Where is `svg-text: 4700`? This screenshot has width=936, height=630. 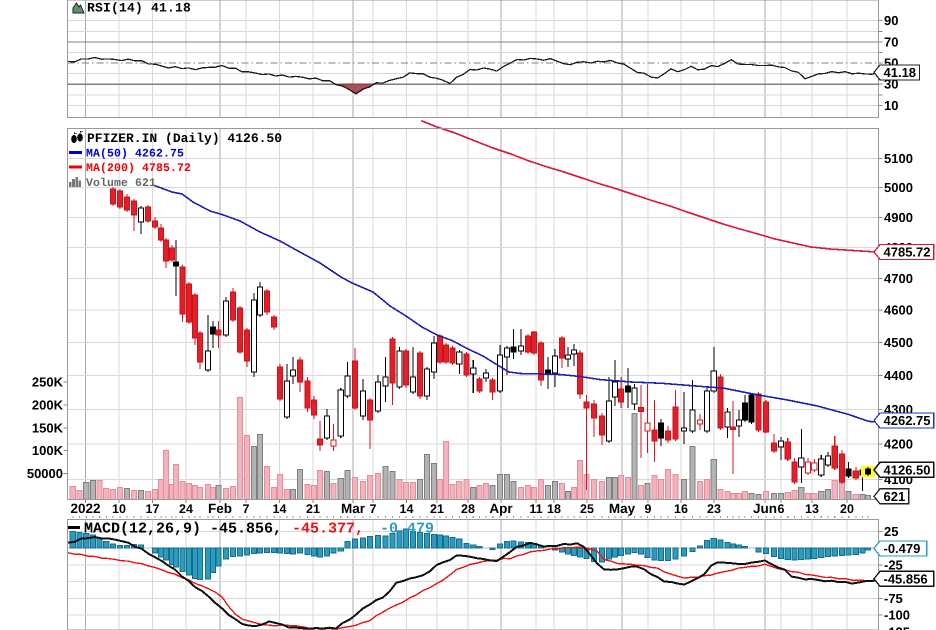
svg-text: 4700 is located at coordinates (898, 278).